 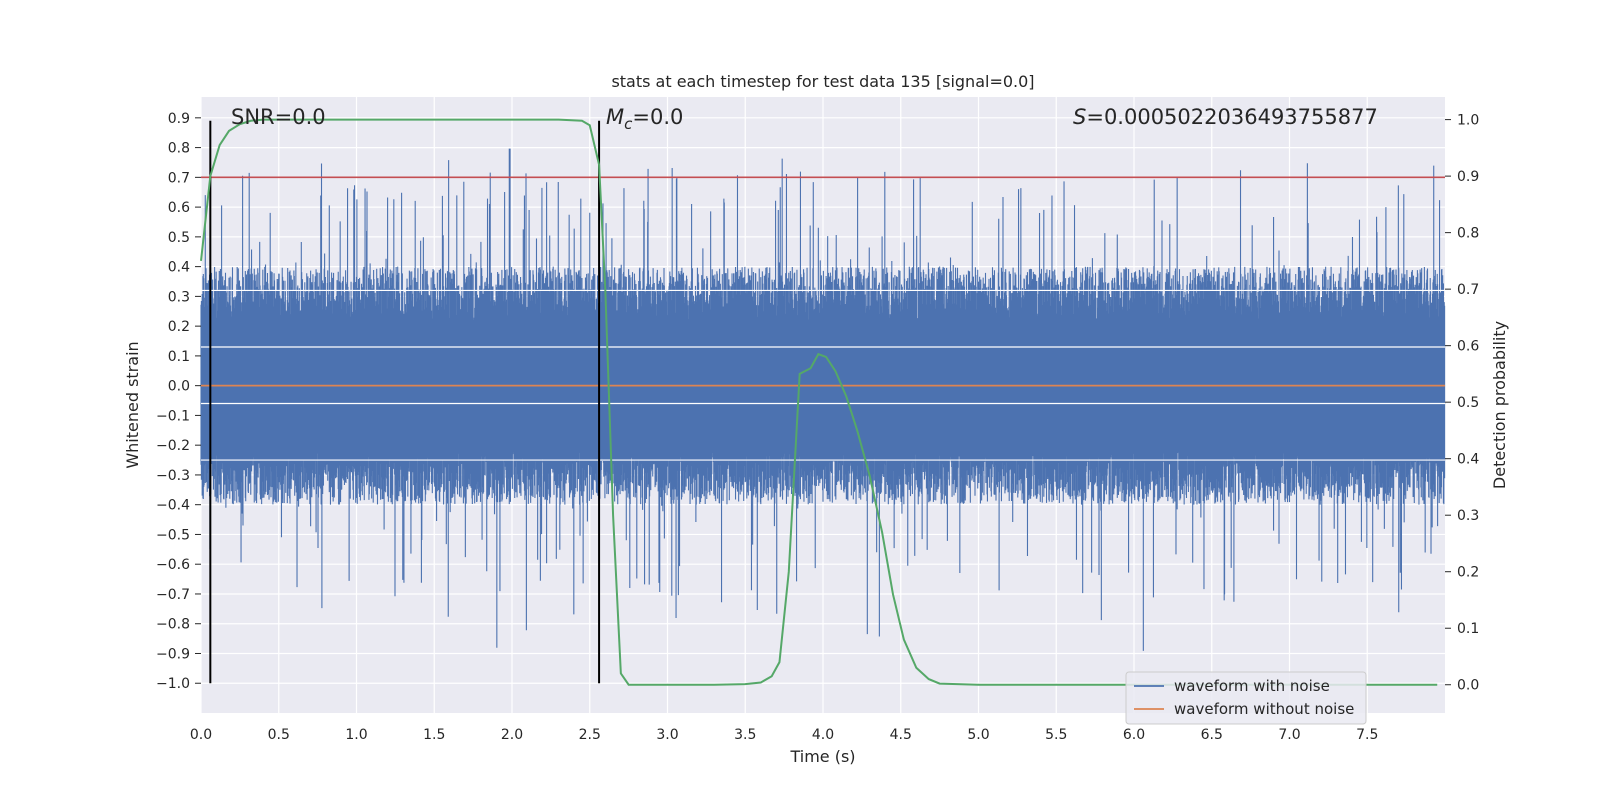 I want to click on legend-label-noise: waveform with noise, so click(x=1252, y=686).